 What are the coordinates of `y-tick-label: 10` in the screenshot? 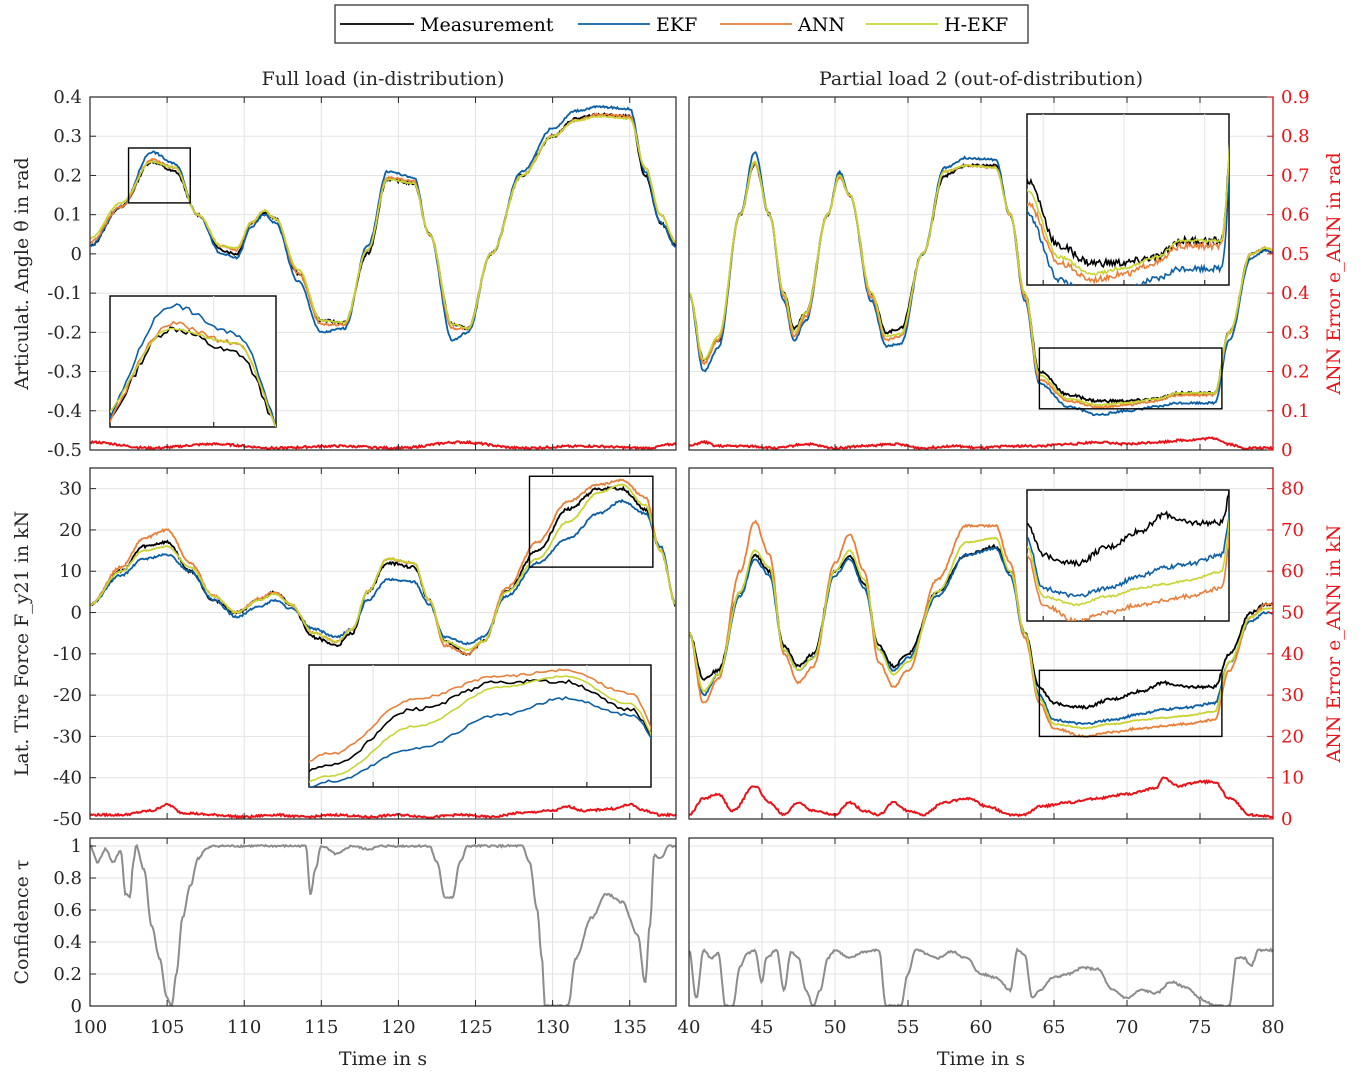 It's located at (70, 571).